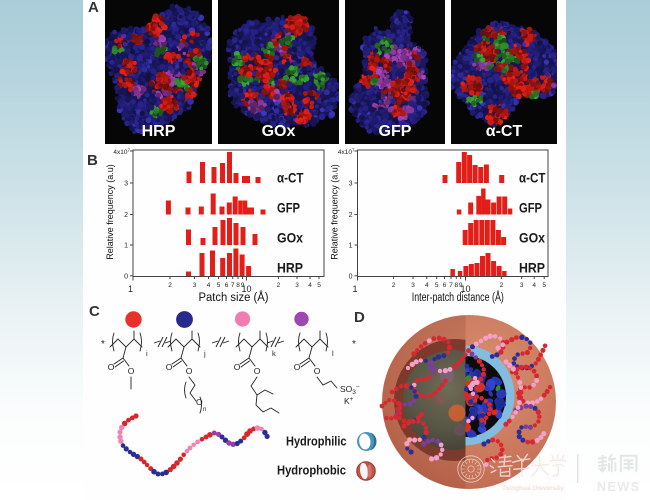  I want to click on svg-text: Hydrophilic, so click(316, 442).